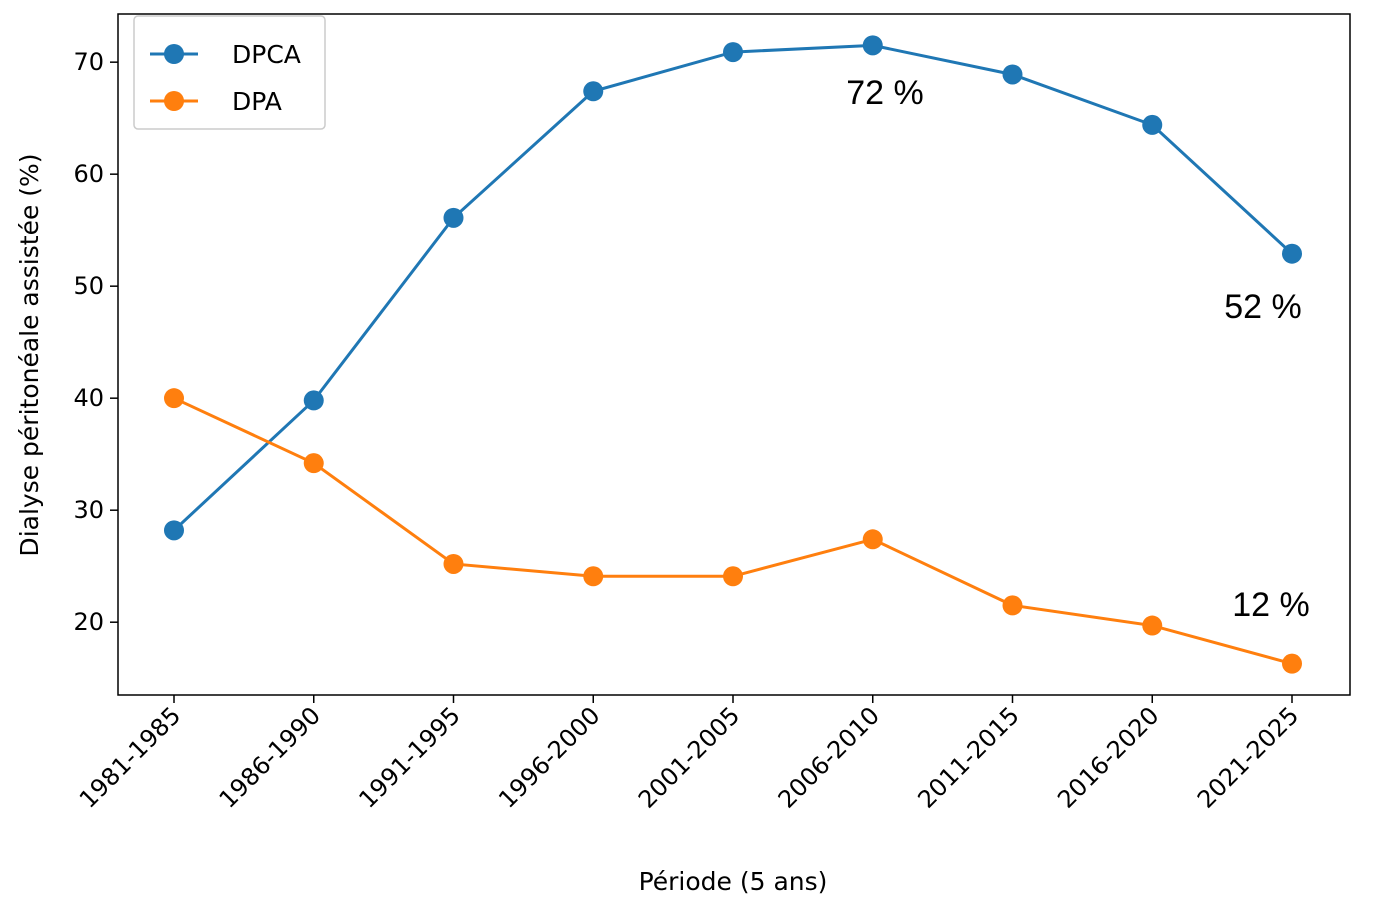 Image resolution: width=1386 pixels, height=911 pixels. I want to click on y-tick-label: 20, so click(88, 622).